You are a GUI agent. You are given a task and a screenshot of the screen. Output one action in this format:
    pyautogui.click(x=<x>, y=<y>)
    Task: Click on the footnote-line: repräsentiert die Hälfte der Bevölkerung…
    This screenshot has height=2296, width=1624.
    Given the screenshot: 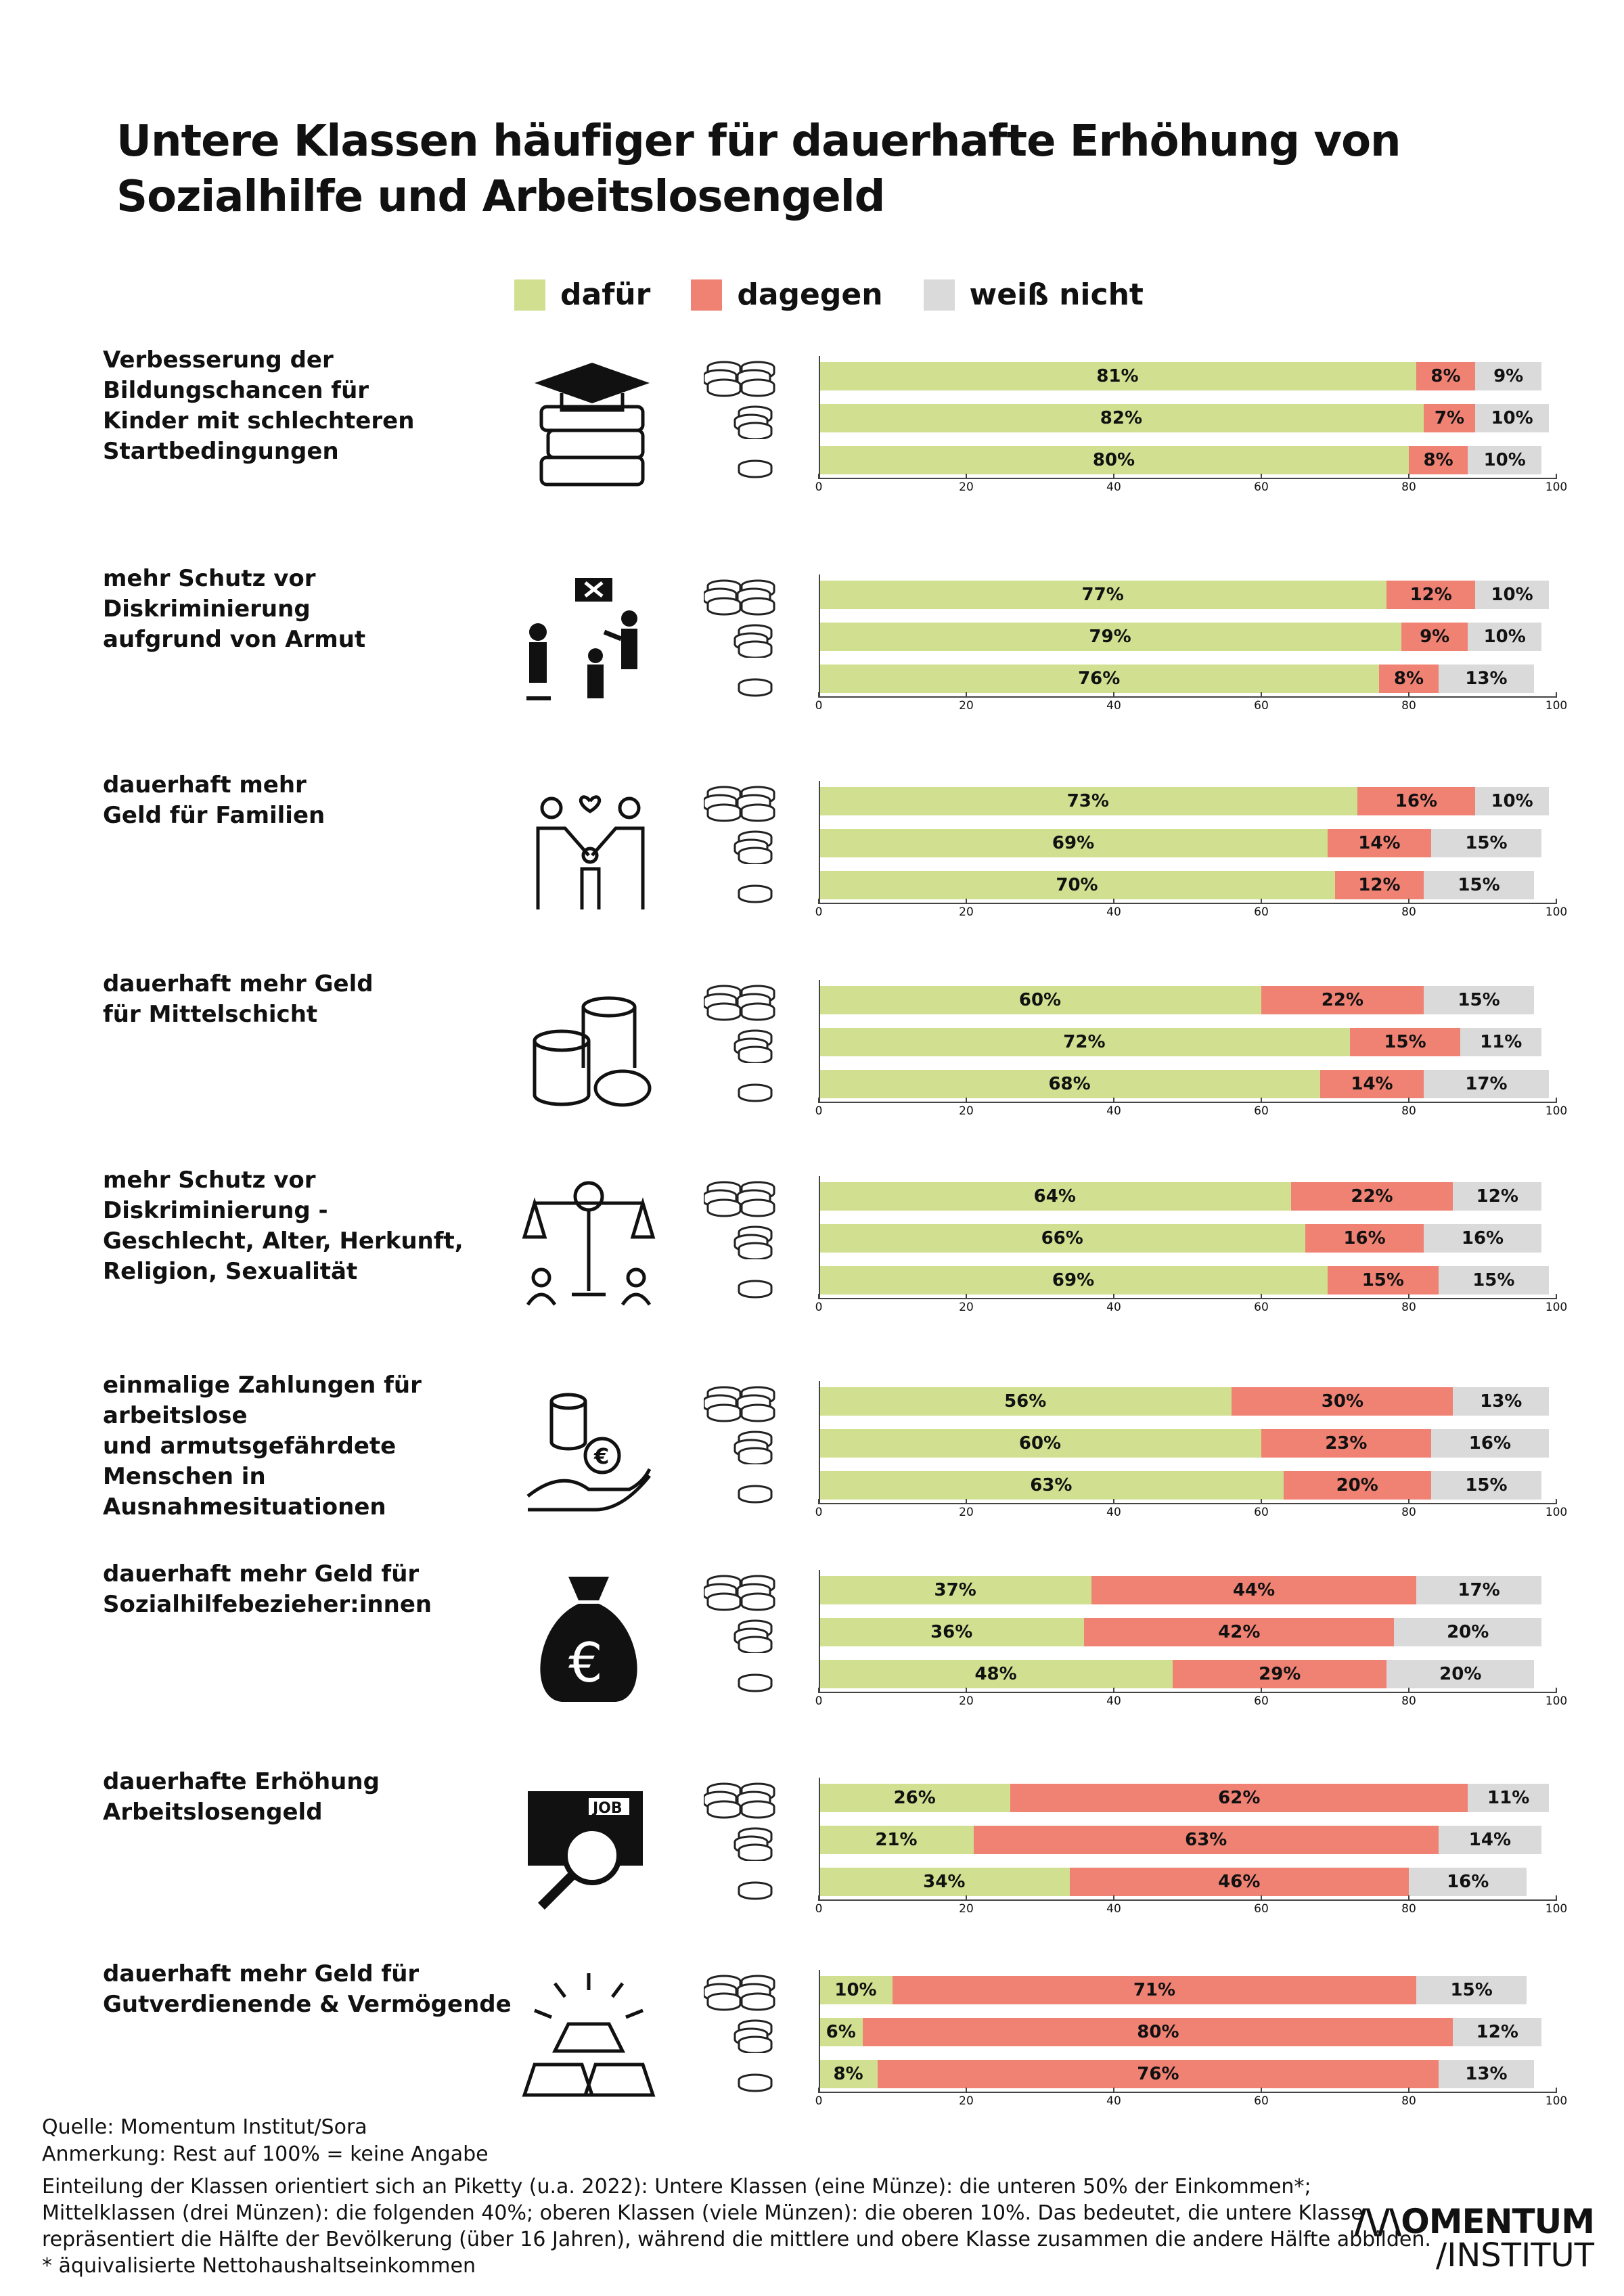 What is the action you would take?
    pyautogui.click(x=736, y=2239)
    